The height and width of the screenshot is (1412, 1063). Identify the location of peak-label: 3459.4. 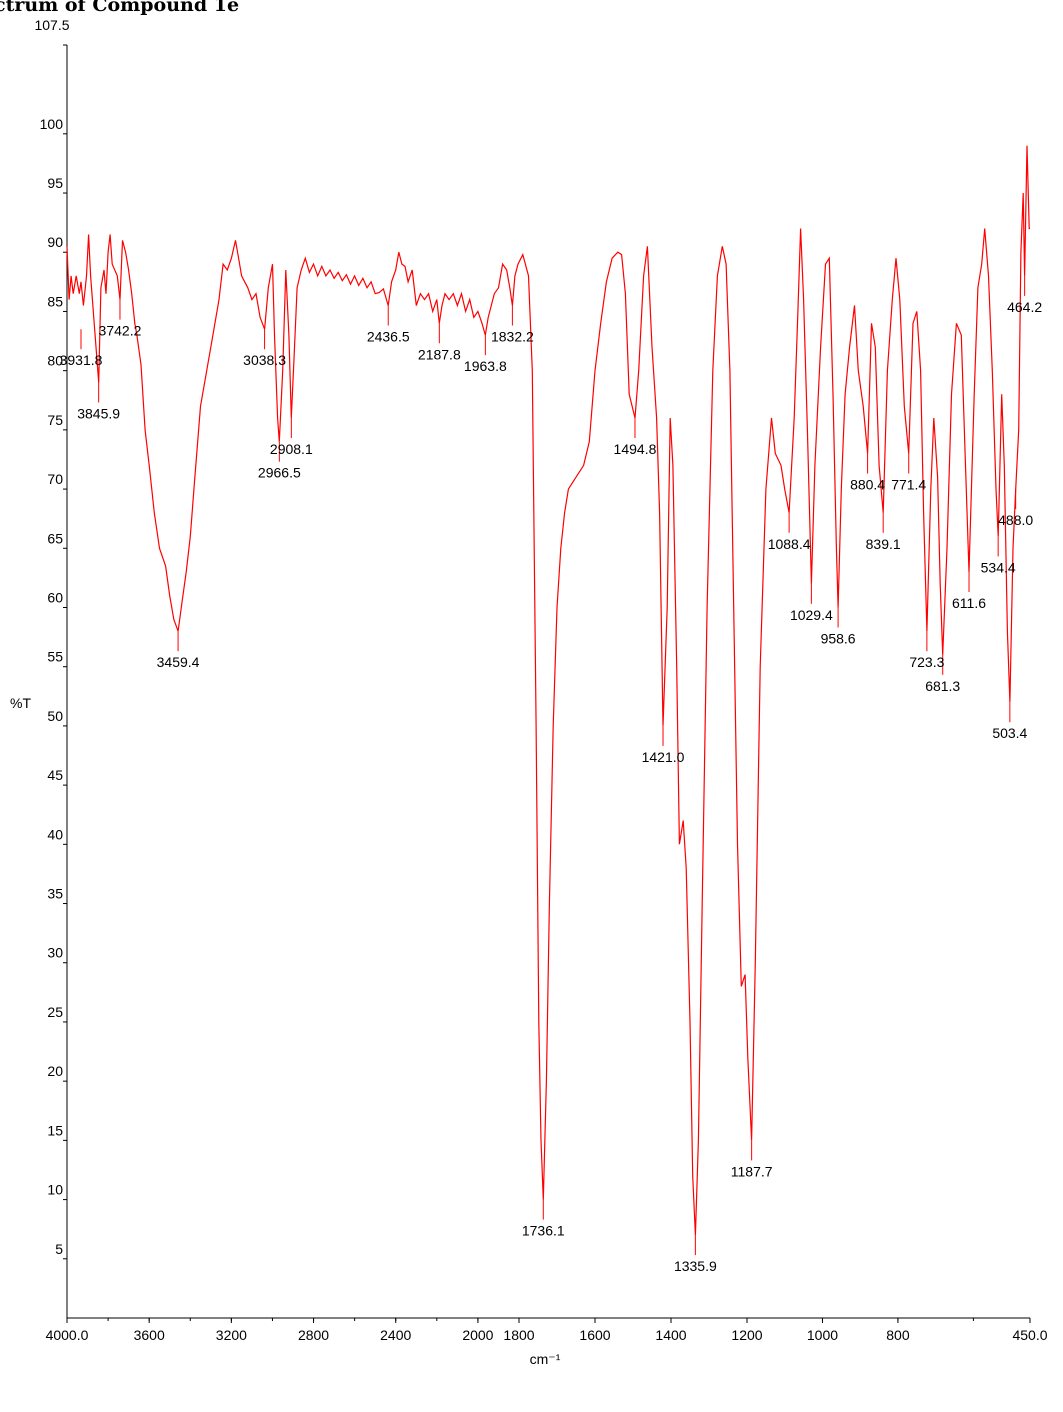
(178, 662).